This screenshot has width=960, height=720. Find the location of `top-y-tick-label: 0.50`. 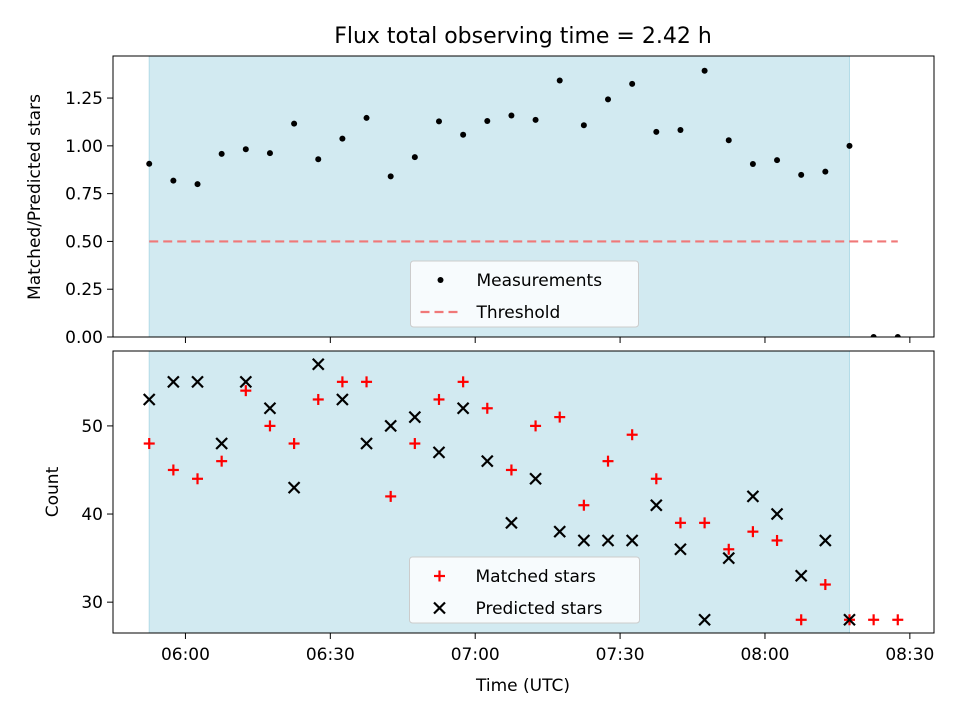

top-y-tick-label: 0.50 is located at coordinates (84, 242).